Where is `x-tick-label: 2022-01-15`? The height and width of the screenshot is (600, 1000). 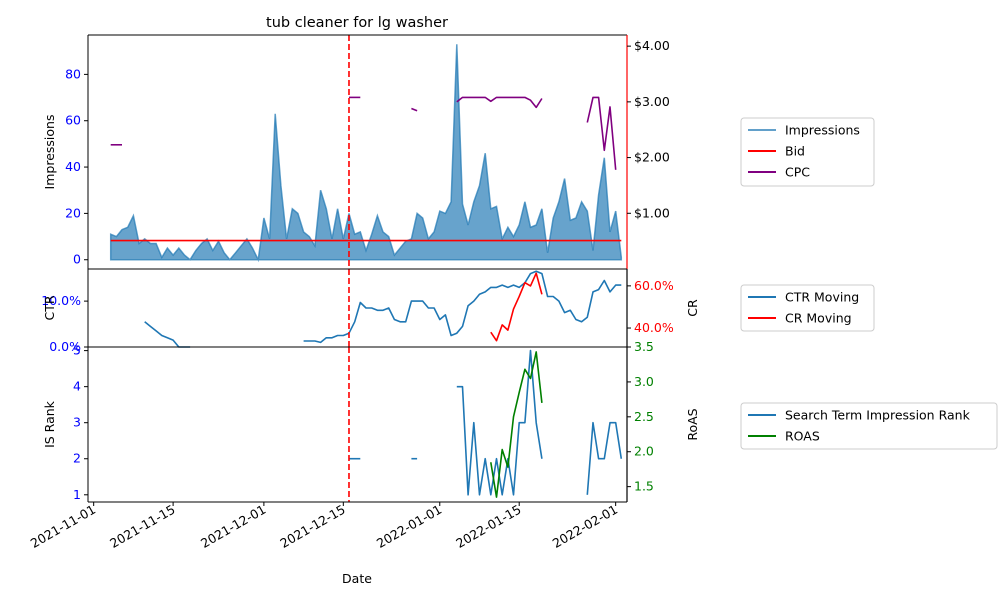
x-tick-label: 2022-01-15 is located at coordinates (488, 526).